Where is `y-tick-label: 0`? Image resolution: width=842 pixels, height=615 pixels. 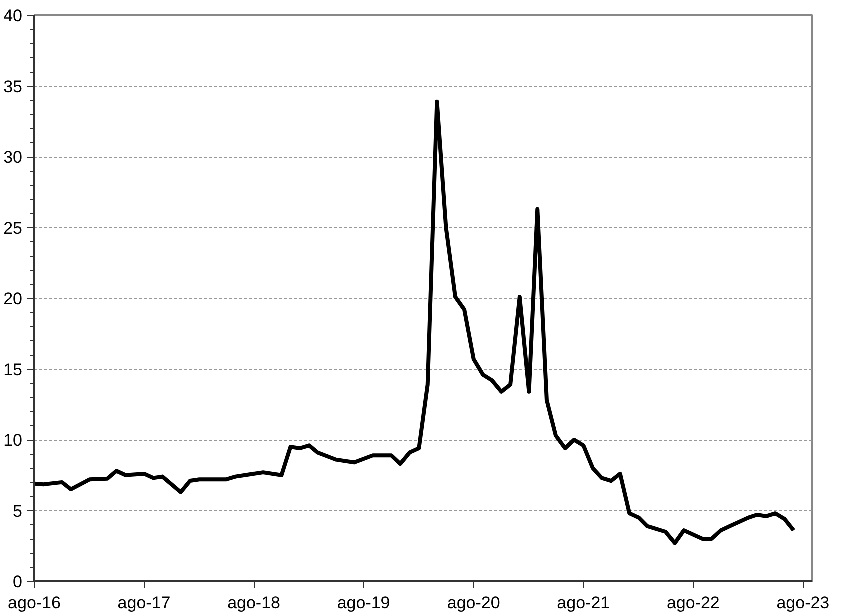 y-tick-label: 0 is located at coordinates (18, 582).